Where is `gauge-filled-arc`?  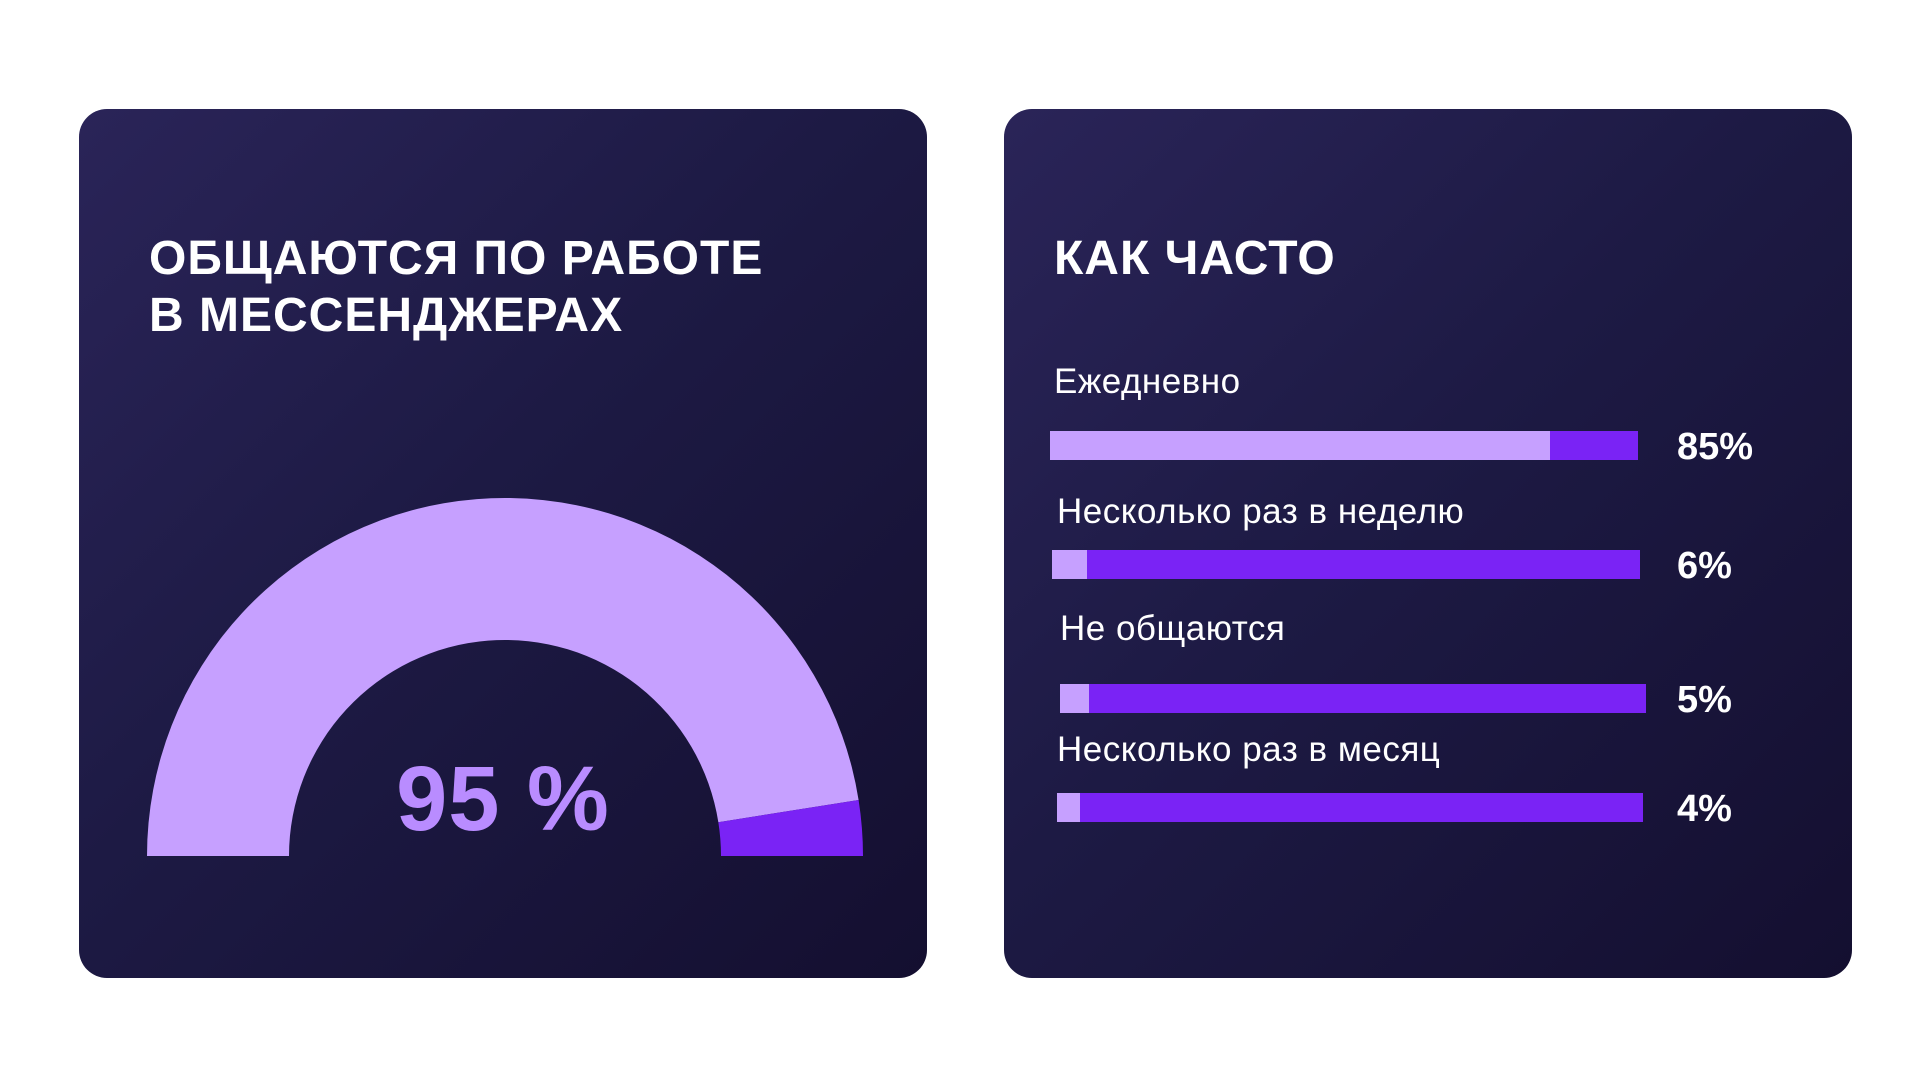
gauge-filled-arc is located at coordinates (503, 677).